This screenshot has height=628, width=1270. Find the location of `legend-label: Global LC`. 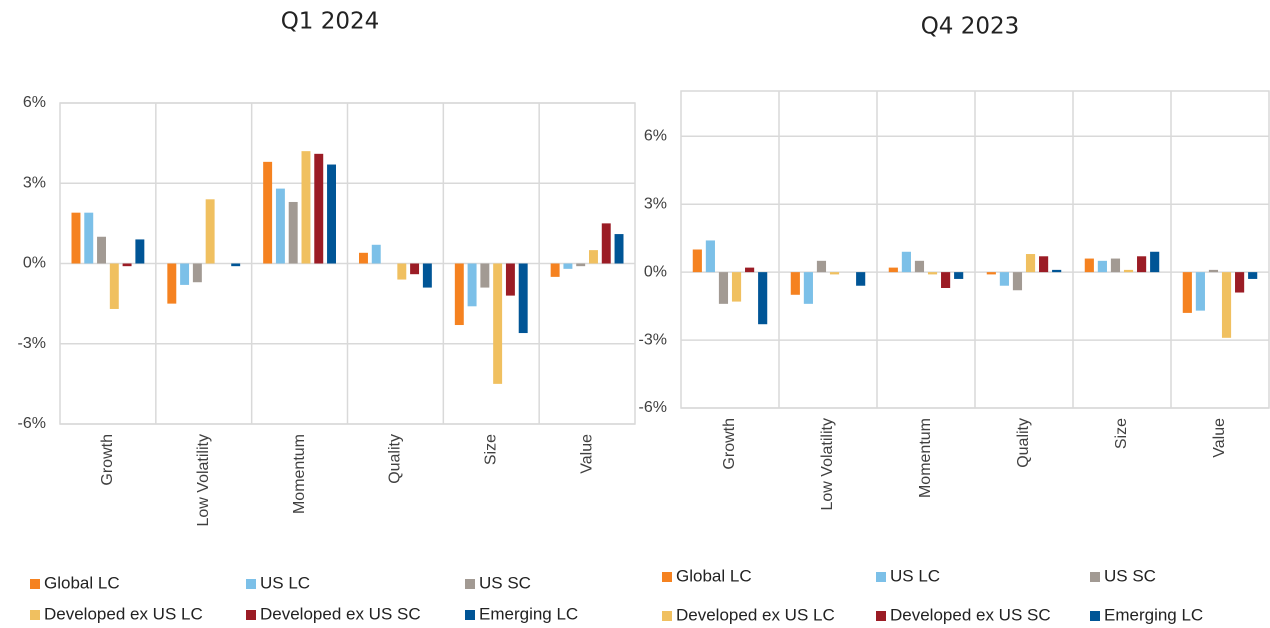

legend-label: Global LC is located at coordinates (82, 582).